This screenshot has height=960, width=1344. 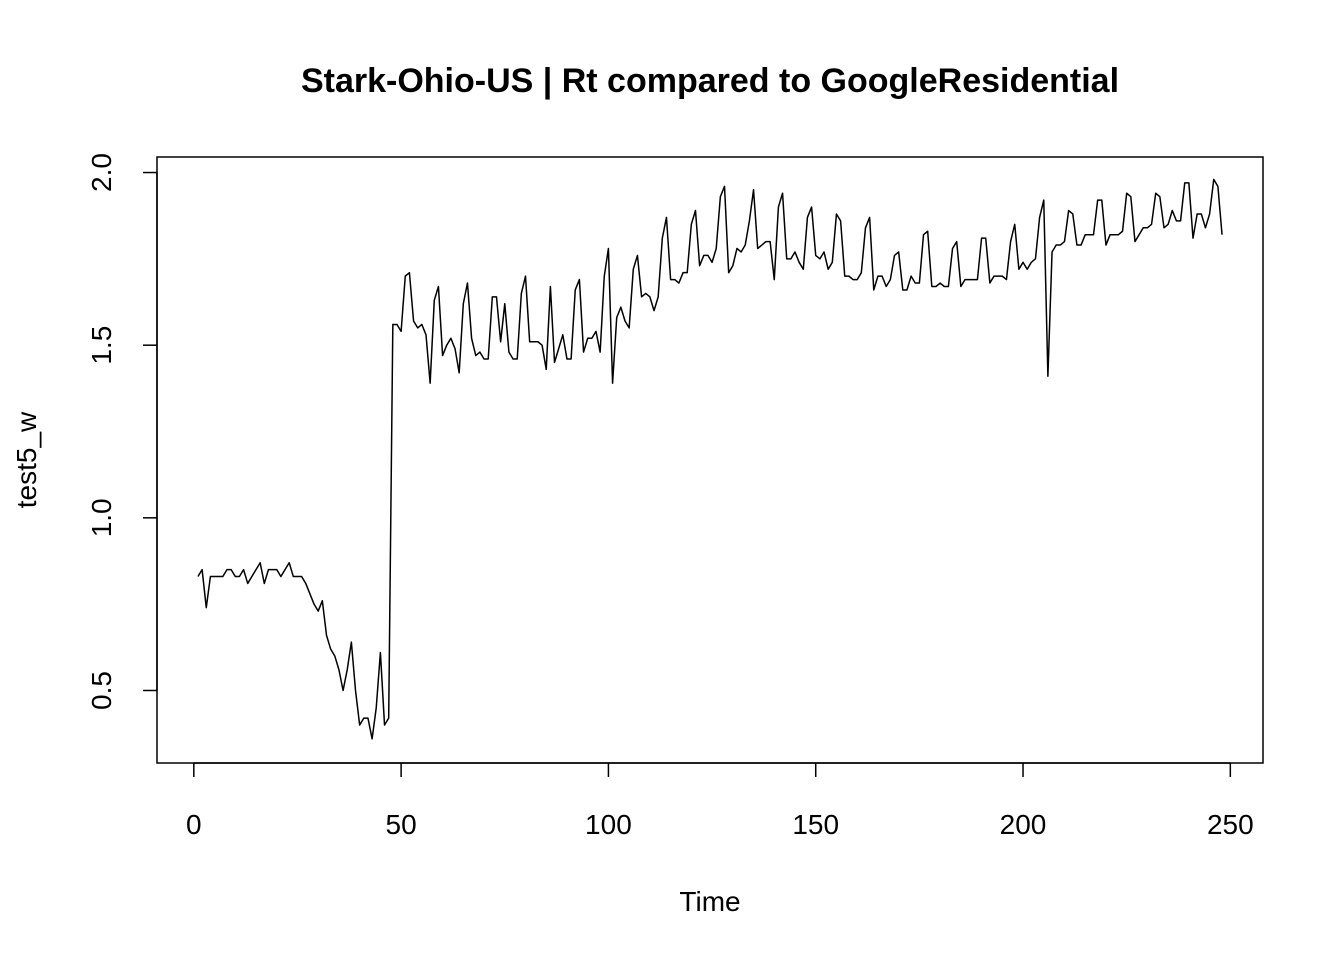 I want to click on y-tick-label: 1.5, so click(x=101, y=345).